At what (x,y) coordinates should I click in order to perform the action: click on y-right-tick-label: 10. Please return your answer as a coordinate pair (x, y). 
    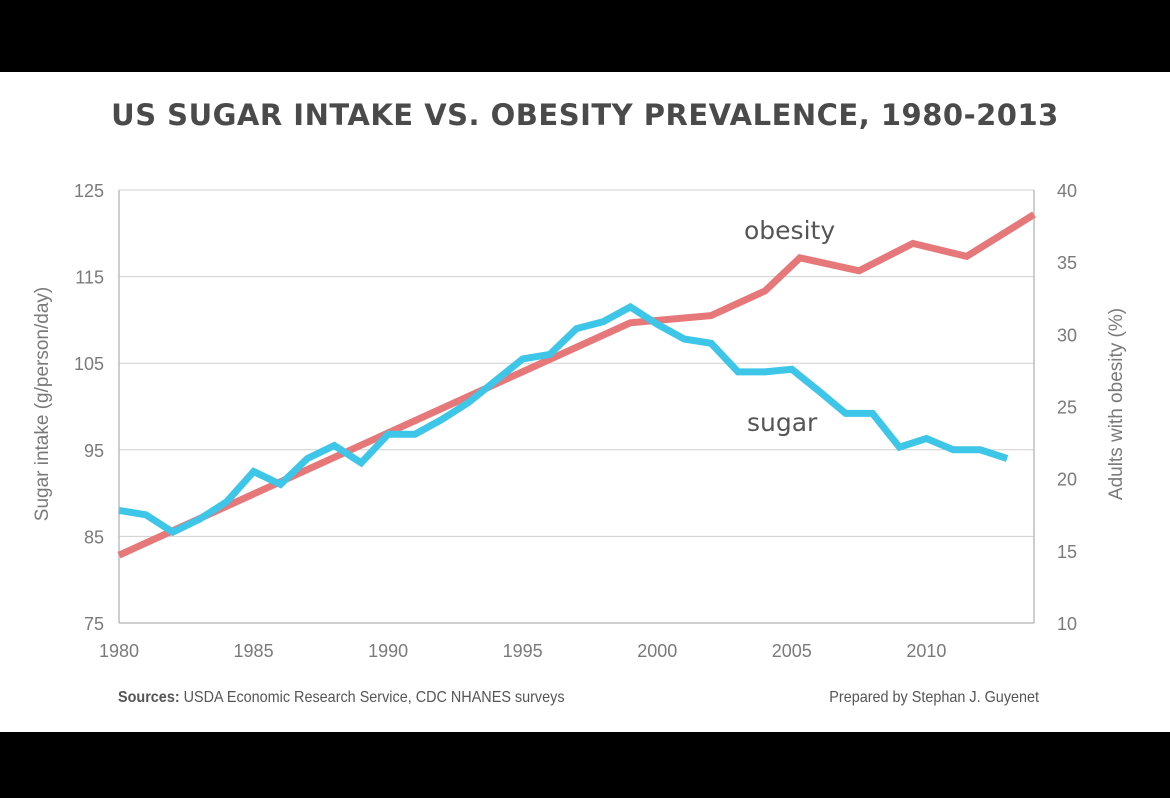
    Looking at the image, I should click on (1067, 624).